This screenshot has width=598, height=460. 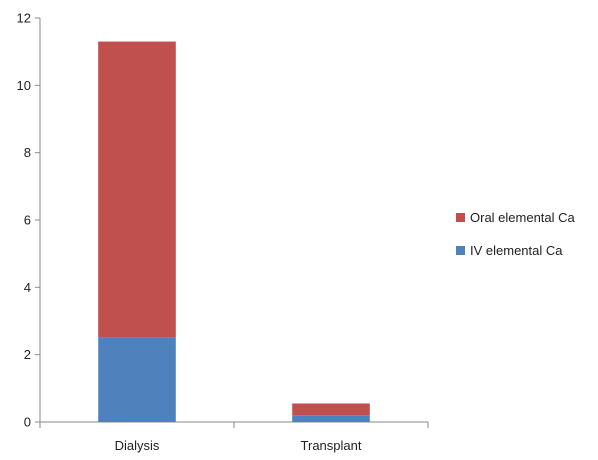 I want to click on bar-transplant-iv-elemental-ca, so click(x=331, y=418).